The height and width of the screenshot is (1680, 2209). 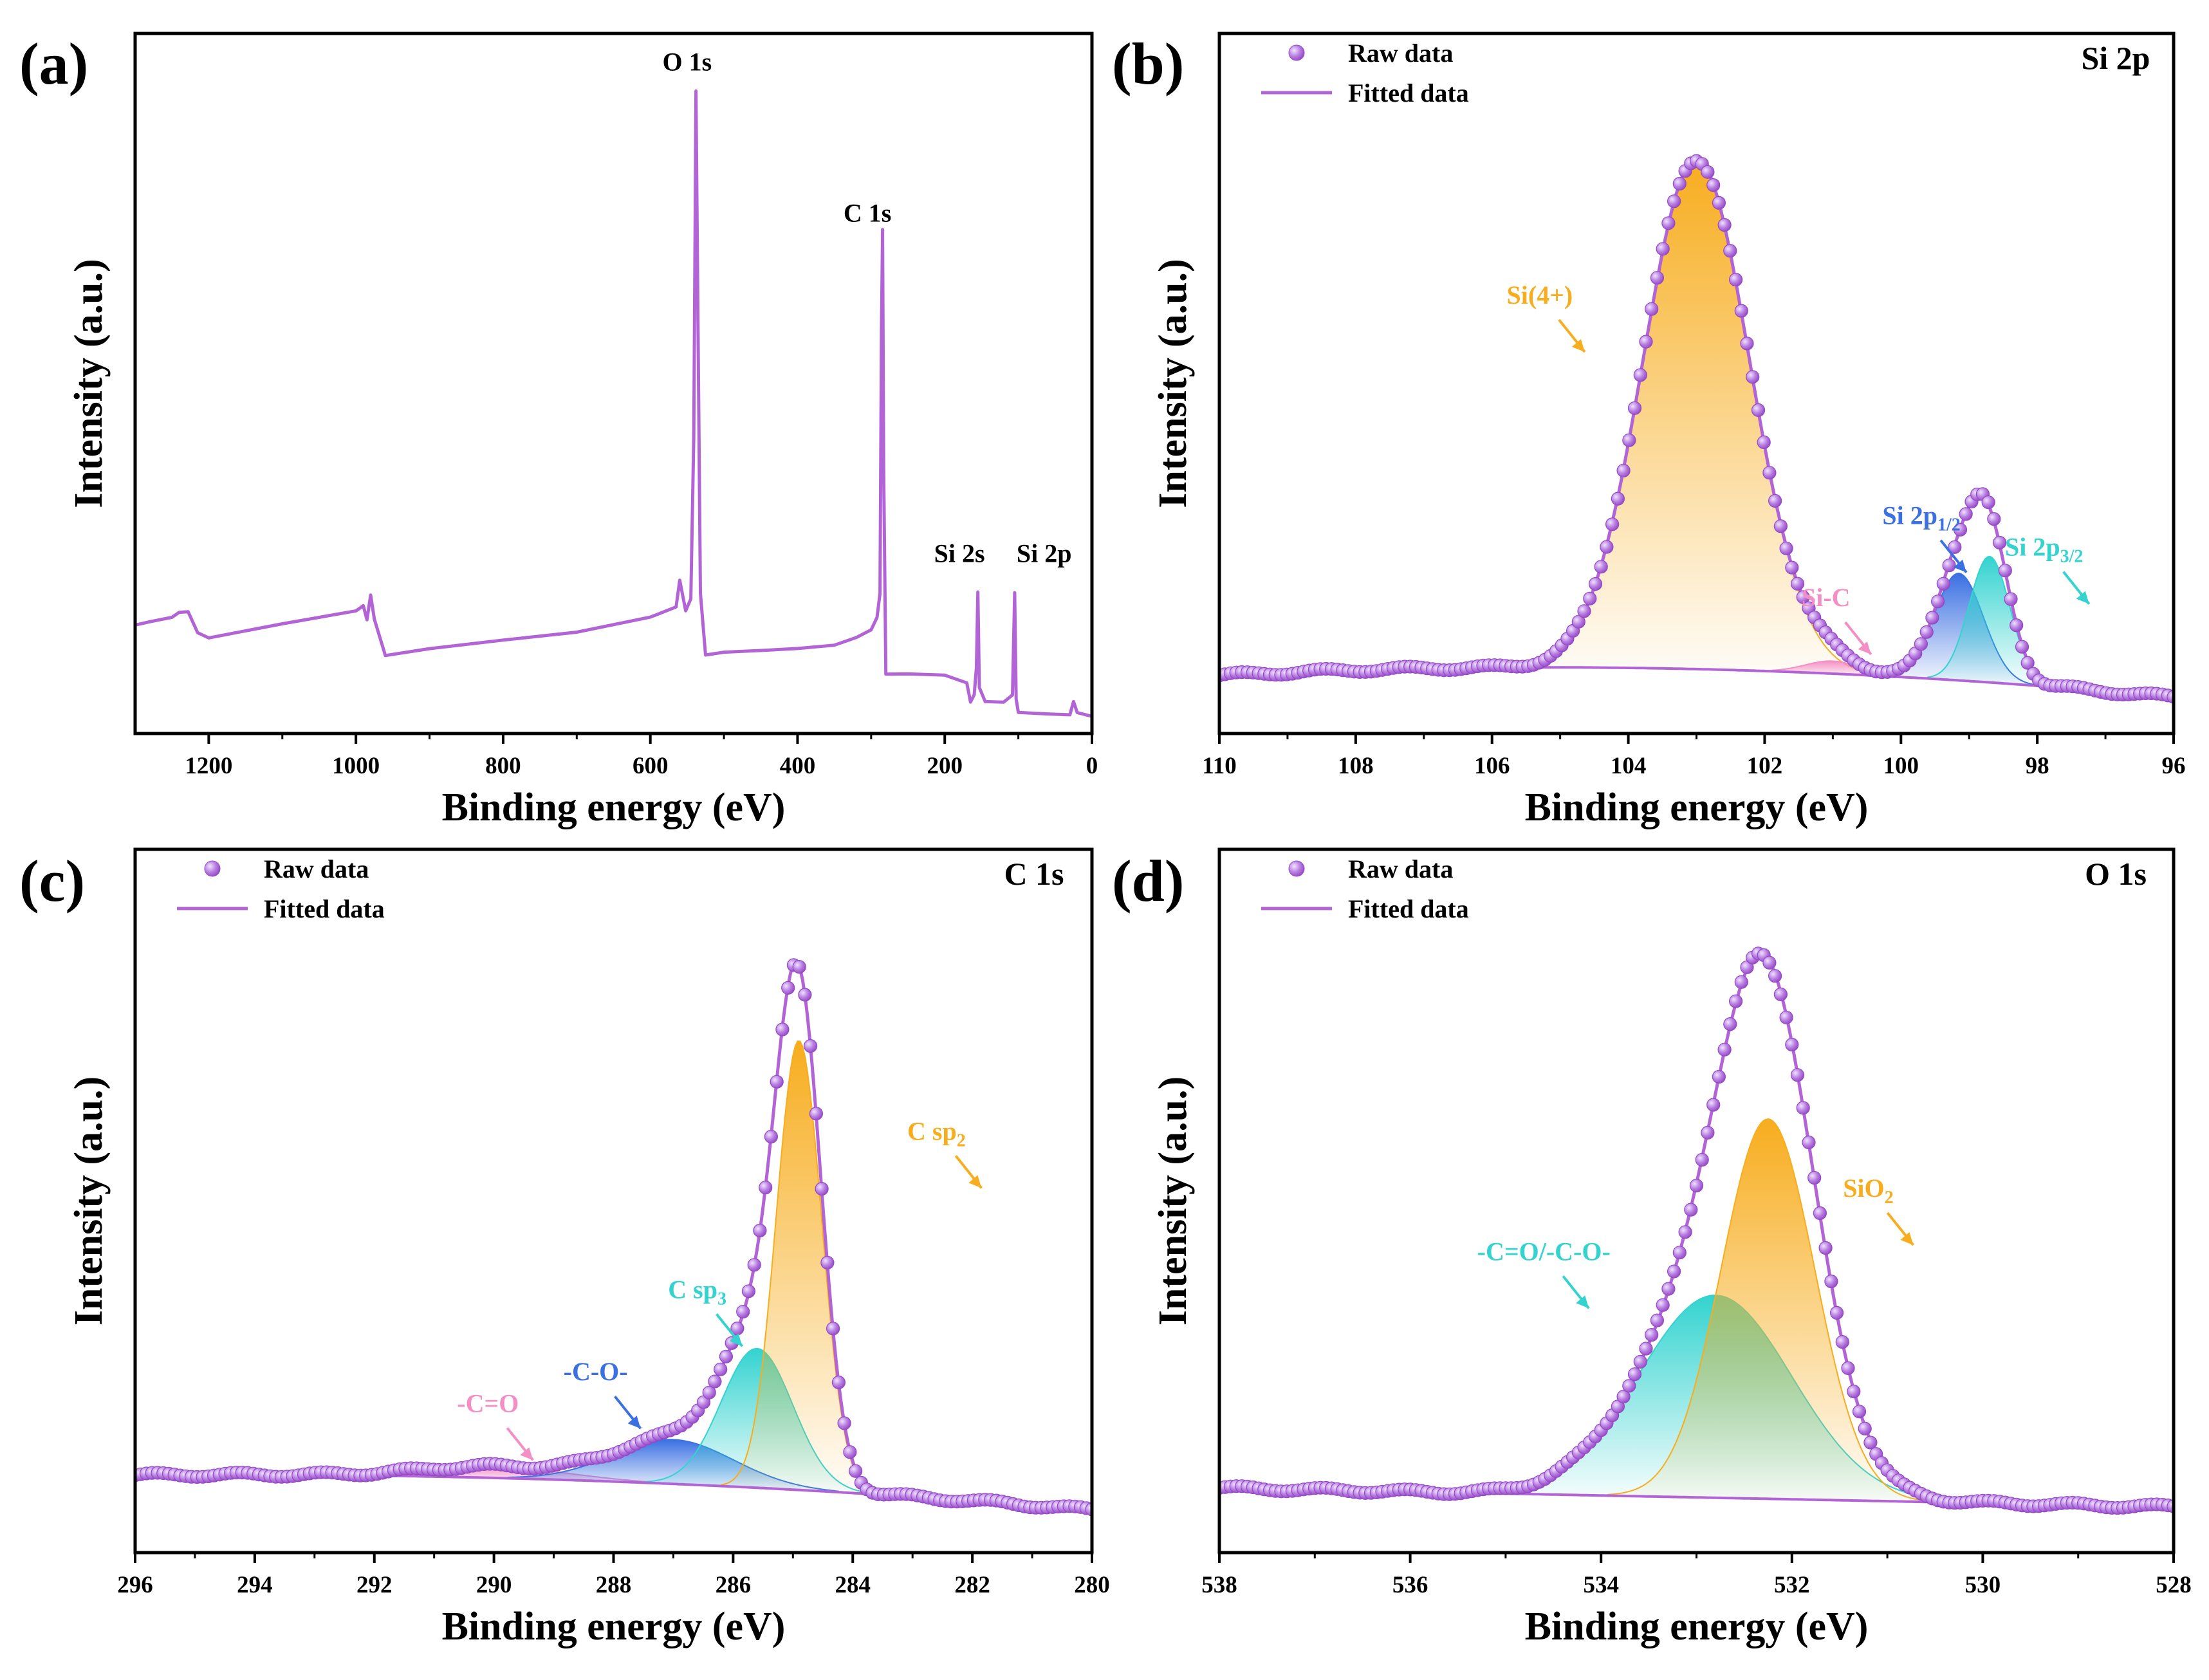 I want to click on x-tick-label: 104, so click(x=1629, y=766).